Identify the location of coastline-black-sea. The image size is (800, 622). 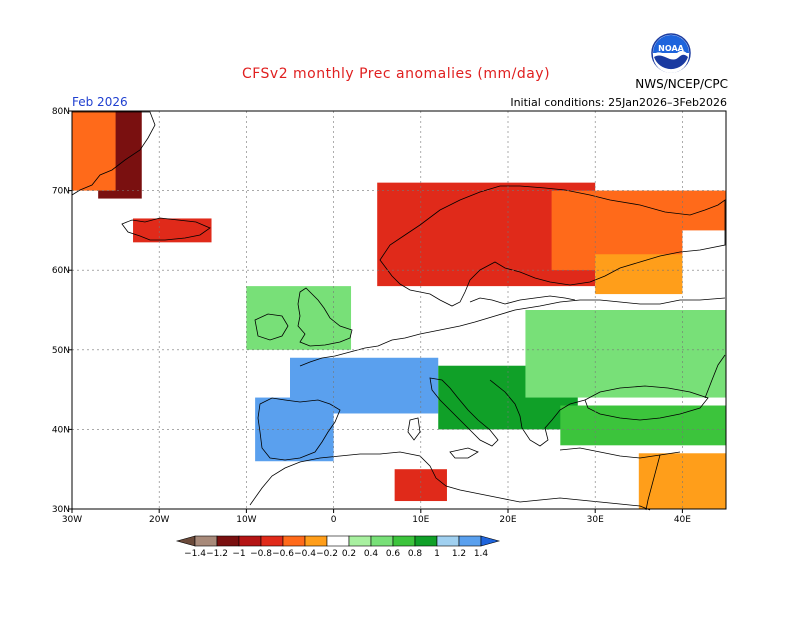
(646, 403).